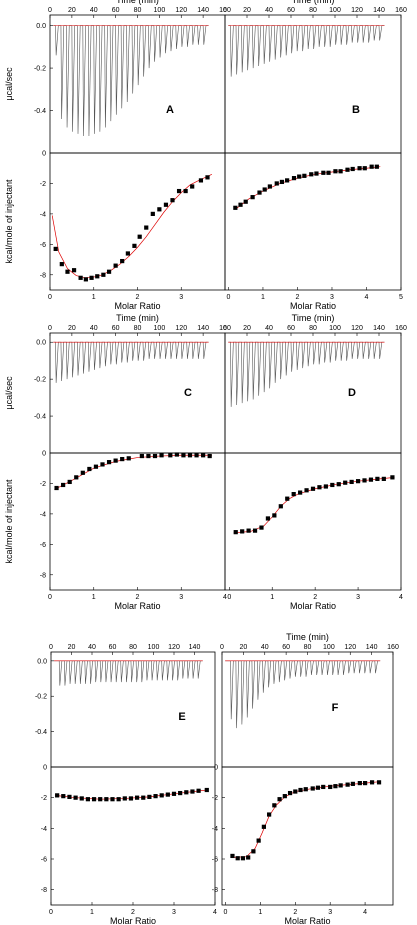 The height and width of the screenshot is (925, 417). Describe the element at coordinates (43, 545) in the screenshot. I see `binding-y-tick-label: -6` at that location.